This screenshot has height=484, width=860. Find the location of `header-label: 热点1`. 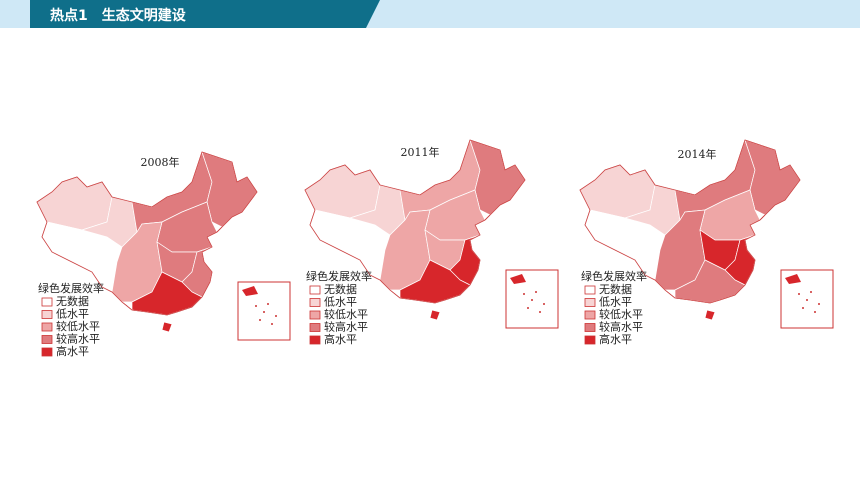

header-label: 热点1 is located at coordinates (69, 16).